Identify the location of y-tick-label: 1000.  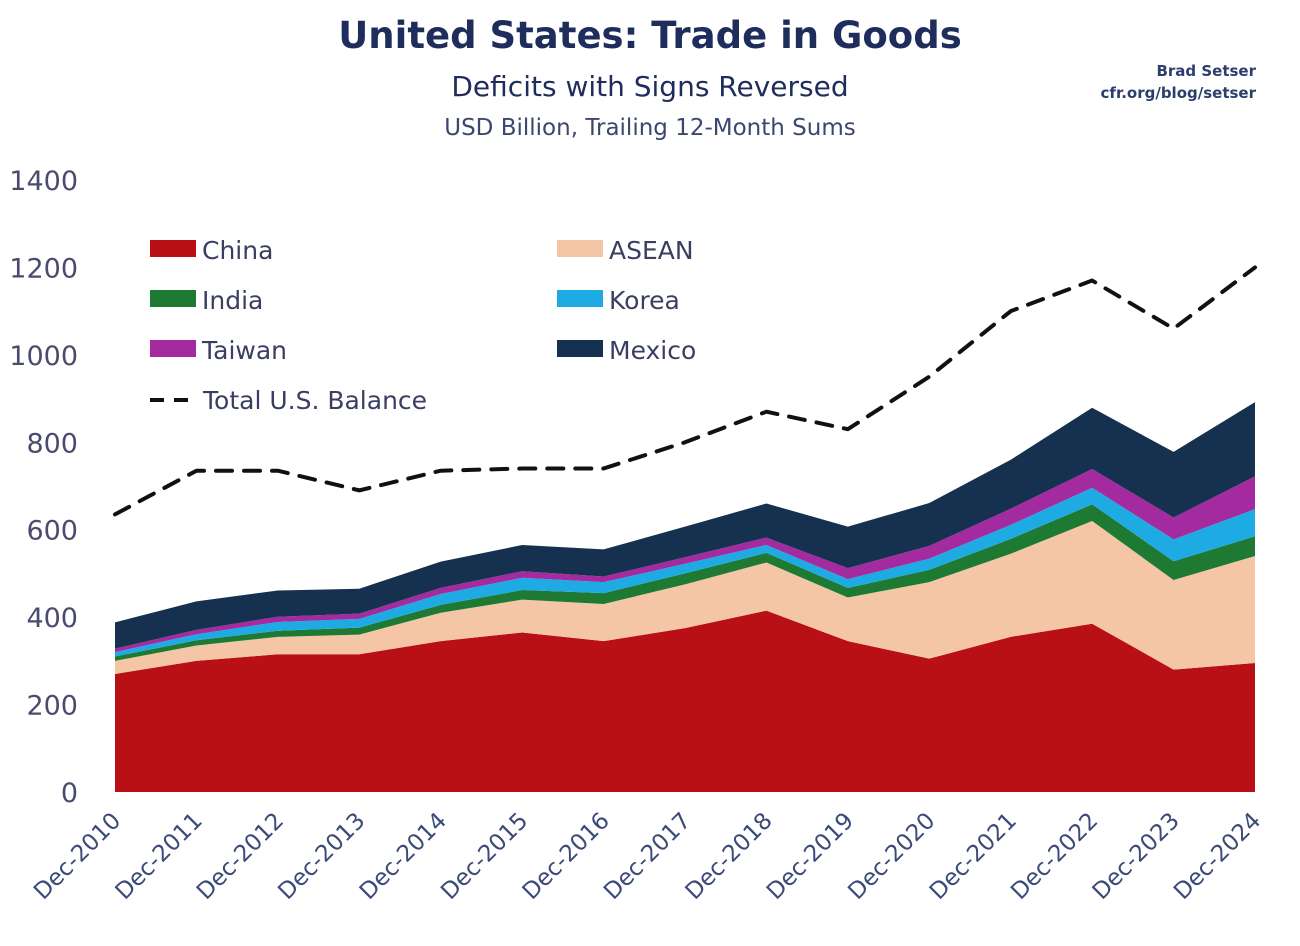
(43, 356).